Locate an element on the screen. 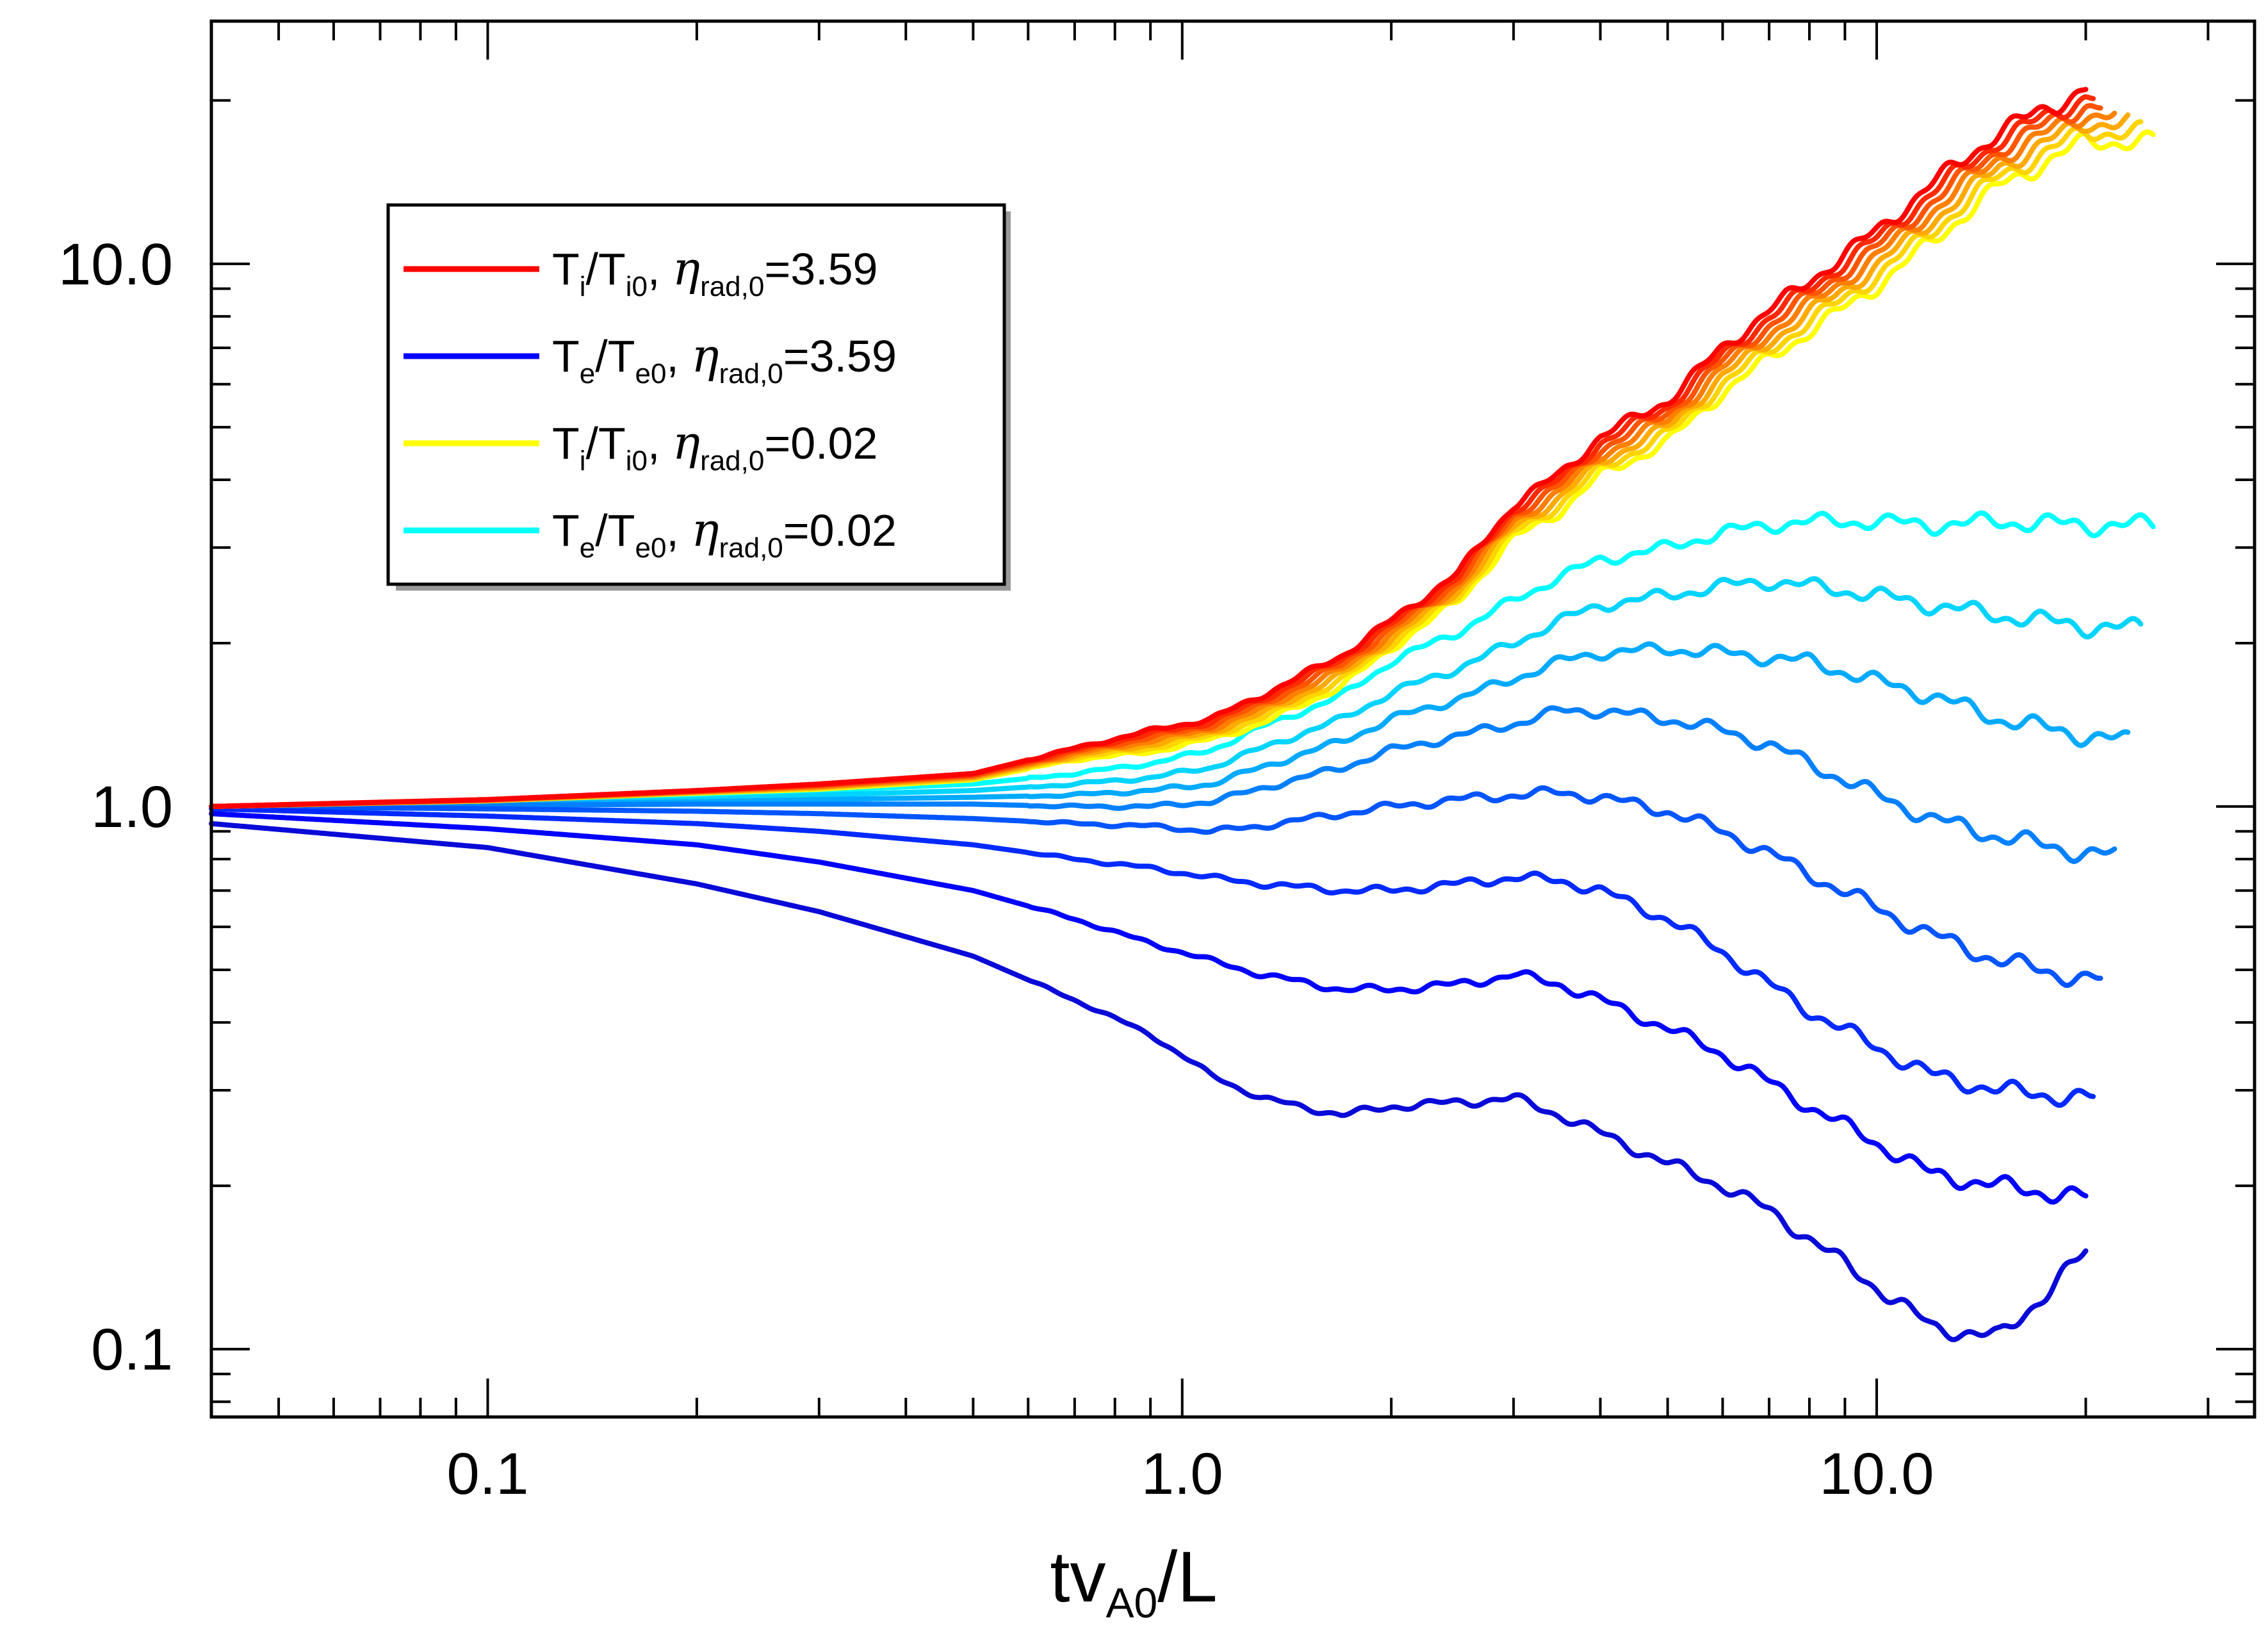 This screenshot has width=2268, height=1629. x-axis-title-sub: A0 is located at coordinates (1131, 1602).